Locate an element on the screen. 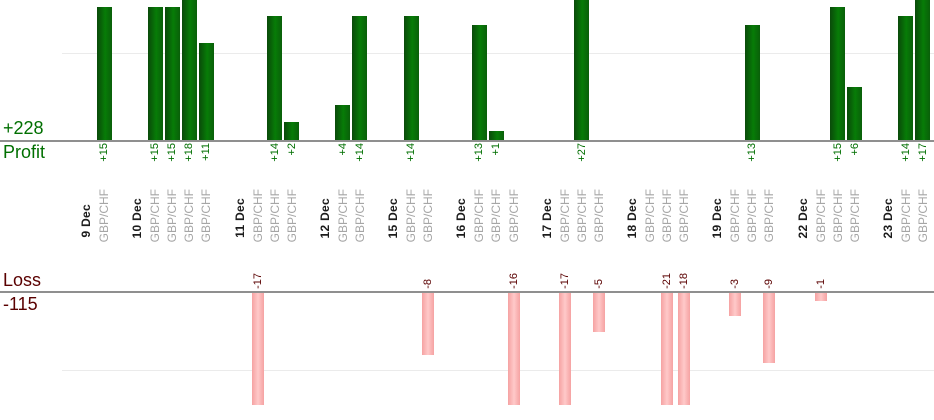 This screenshot has width=934, height=420. date-label: 11 Dec is located at coordinates (240, 218).